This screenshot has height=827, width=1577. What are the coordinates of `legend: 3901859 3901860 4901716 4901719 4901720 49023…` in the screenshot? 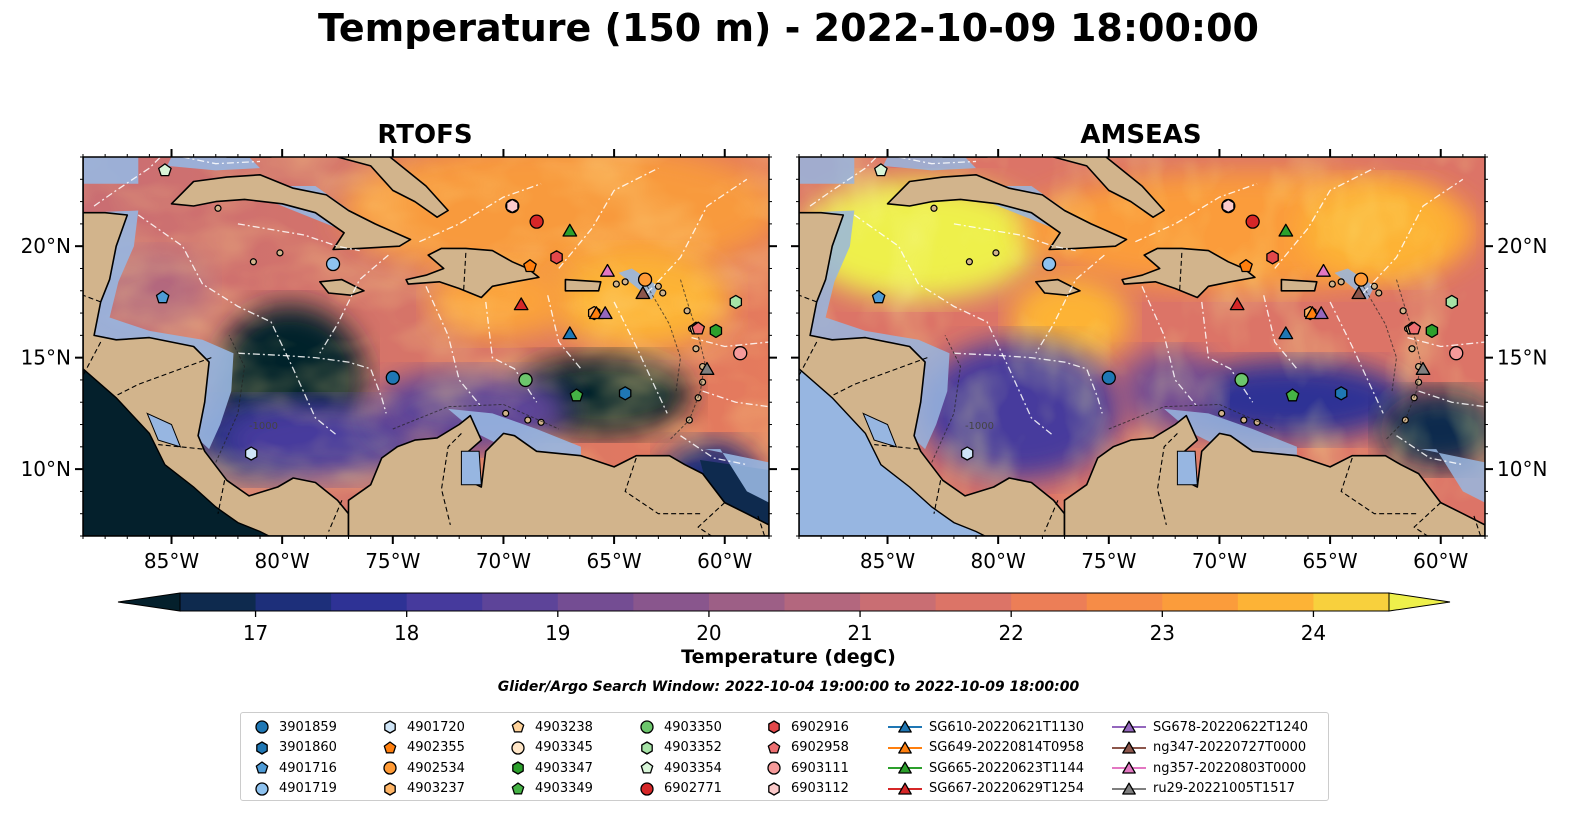 It's located at (784, 756).